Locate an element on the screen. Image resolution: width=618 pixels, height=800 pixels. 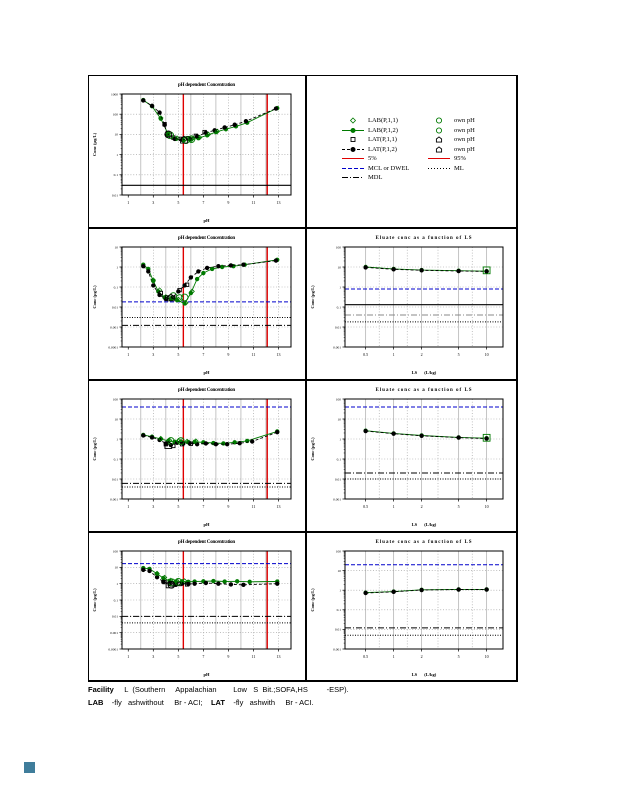
svg-text: 3 is located at coordinates (153, 656).